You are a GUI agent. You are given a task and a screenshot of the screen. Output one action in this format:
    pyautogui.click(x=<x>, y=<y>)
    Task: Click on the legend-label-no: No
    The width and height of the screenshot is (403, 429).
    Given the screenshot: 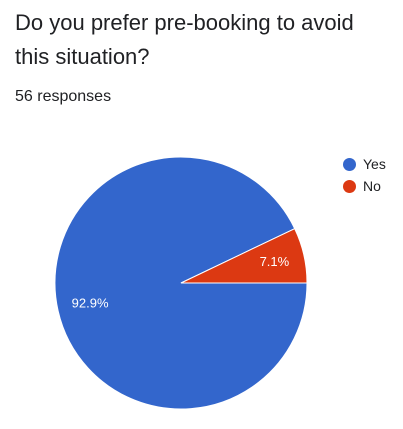 What is the action you would take?
    pyautogui.click(x=372, y=186)
    